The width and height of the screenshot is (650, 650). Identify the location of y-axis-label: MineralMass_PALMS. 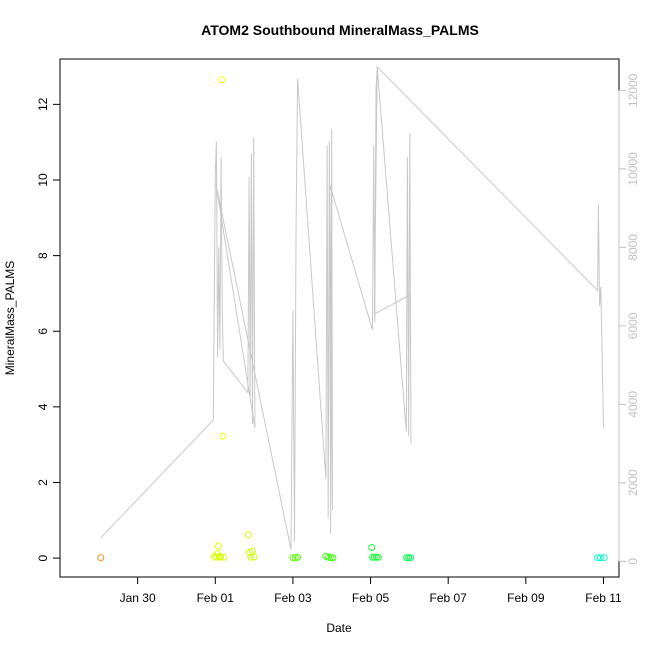
(10, 318).